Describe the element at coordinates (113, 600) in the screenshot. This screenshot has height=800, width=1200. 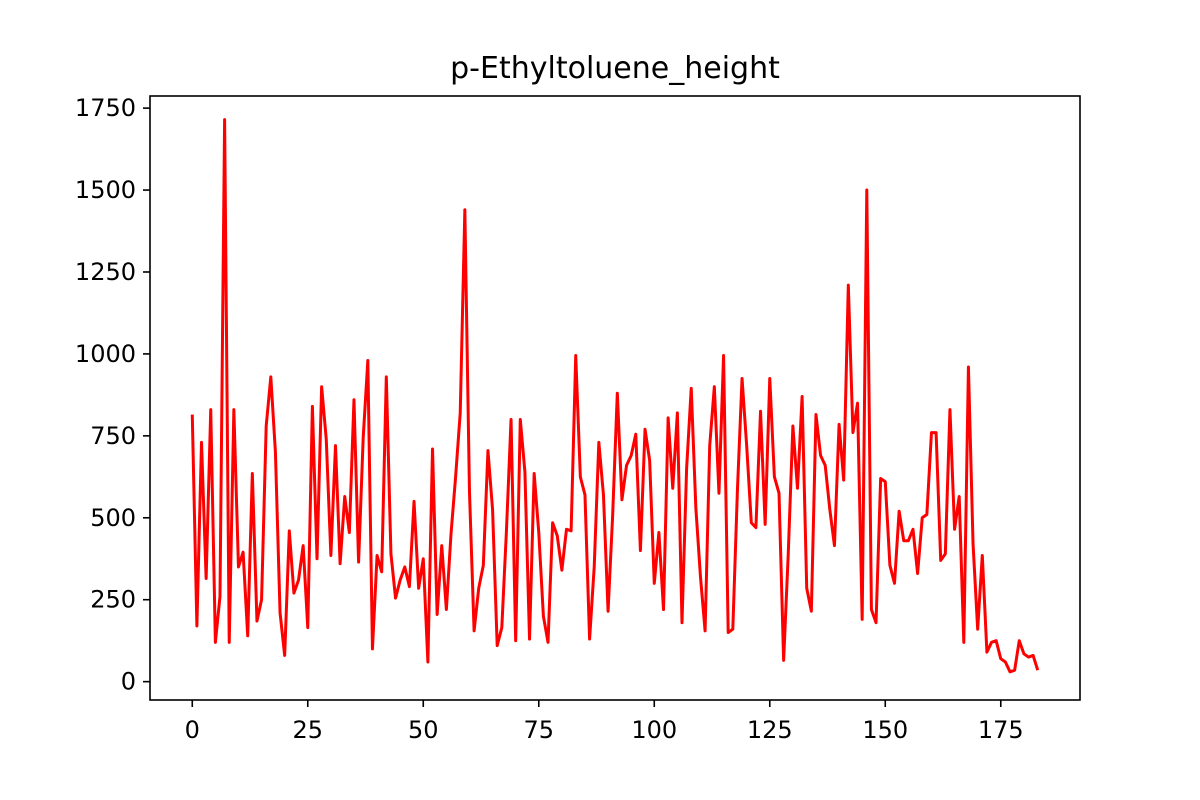
I see `y-tick-label: 250` at that location.